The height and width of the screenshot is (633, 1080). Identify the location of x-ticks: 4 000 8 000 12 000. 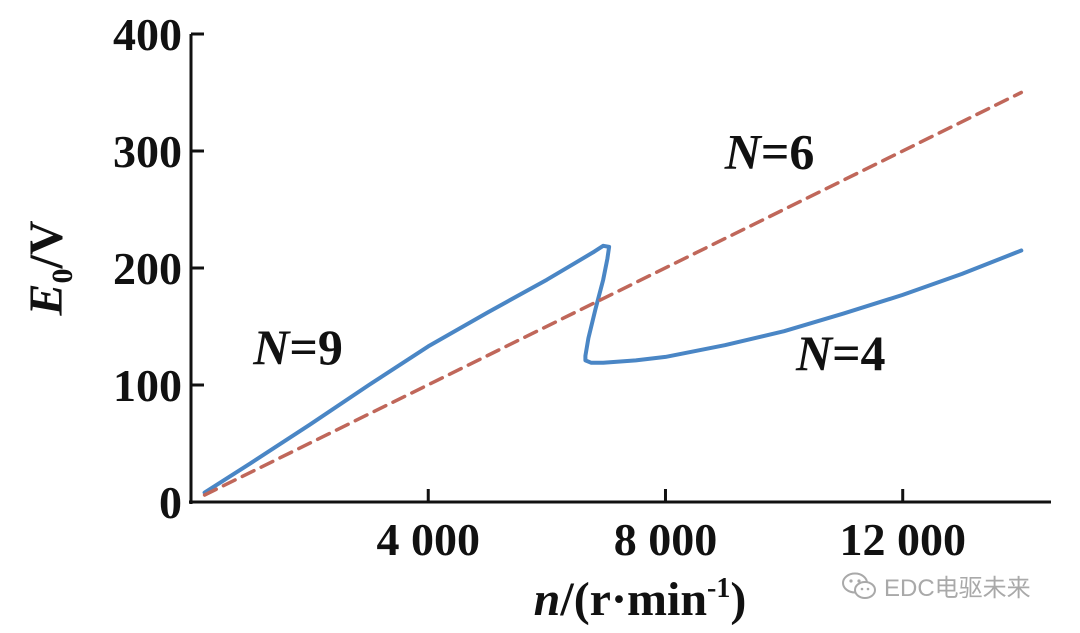
(671, 527).